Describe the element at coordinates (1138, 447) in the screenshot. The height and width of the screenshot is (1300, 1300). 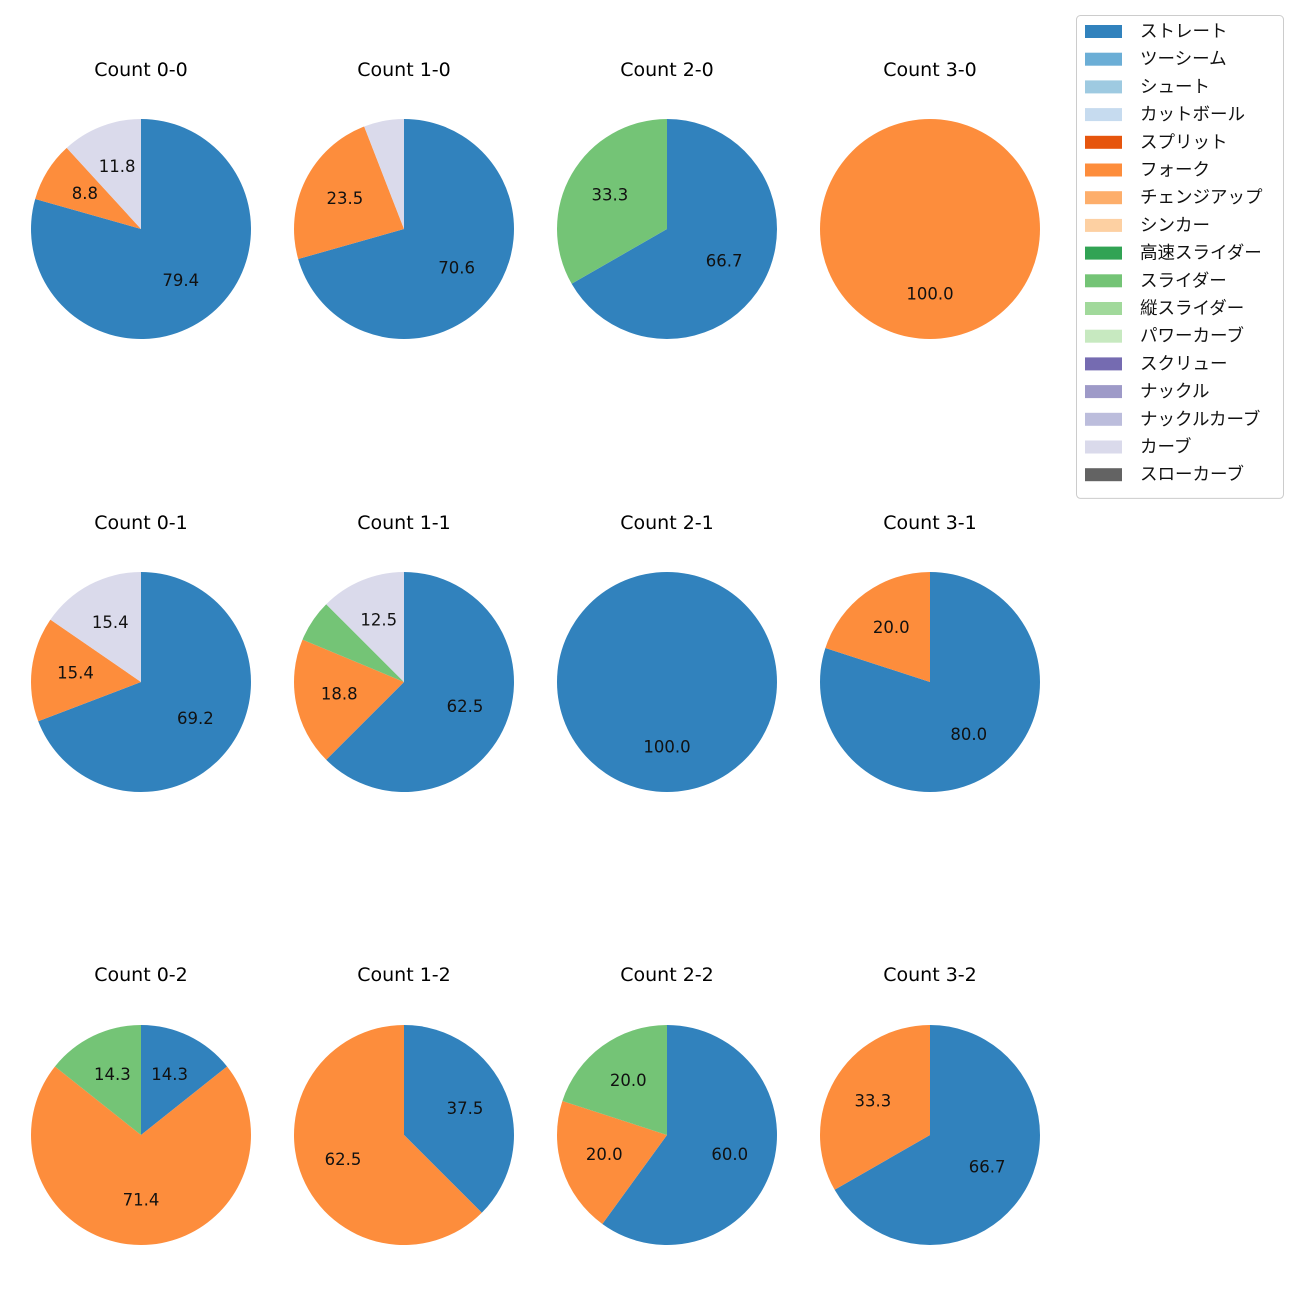
I see `legend-item: カーブ` at that location.